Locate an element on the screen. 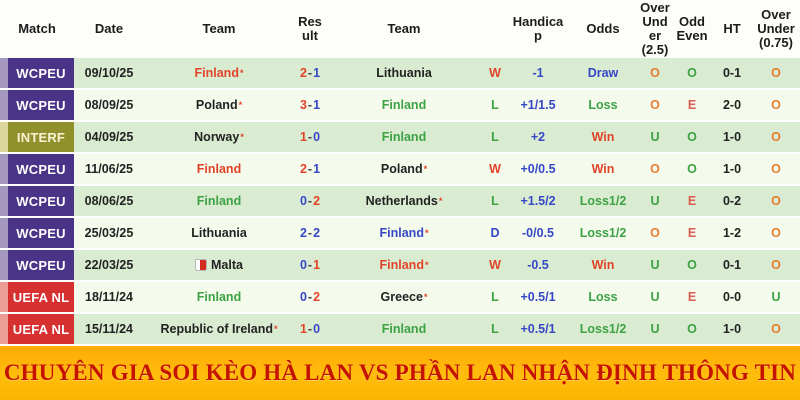 Image resolution: width=800 pixels, height=400 pixels. home-team-cell: Malta is located at coordinates (219, 265).